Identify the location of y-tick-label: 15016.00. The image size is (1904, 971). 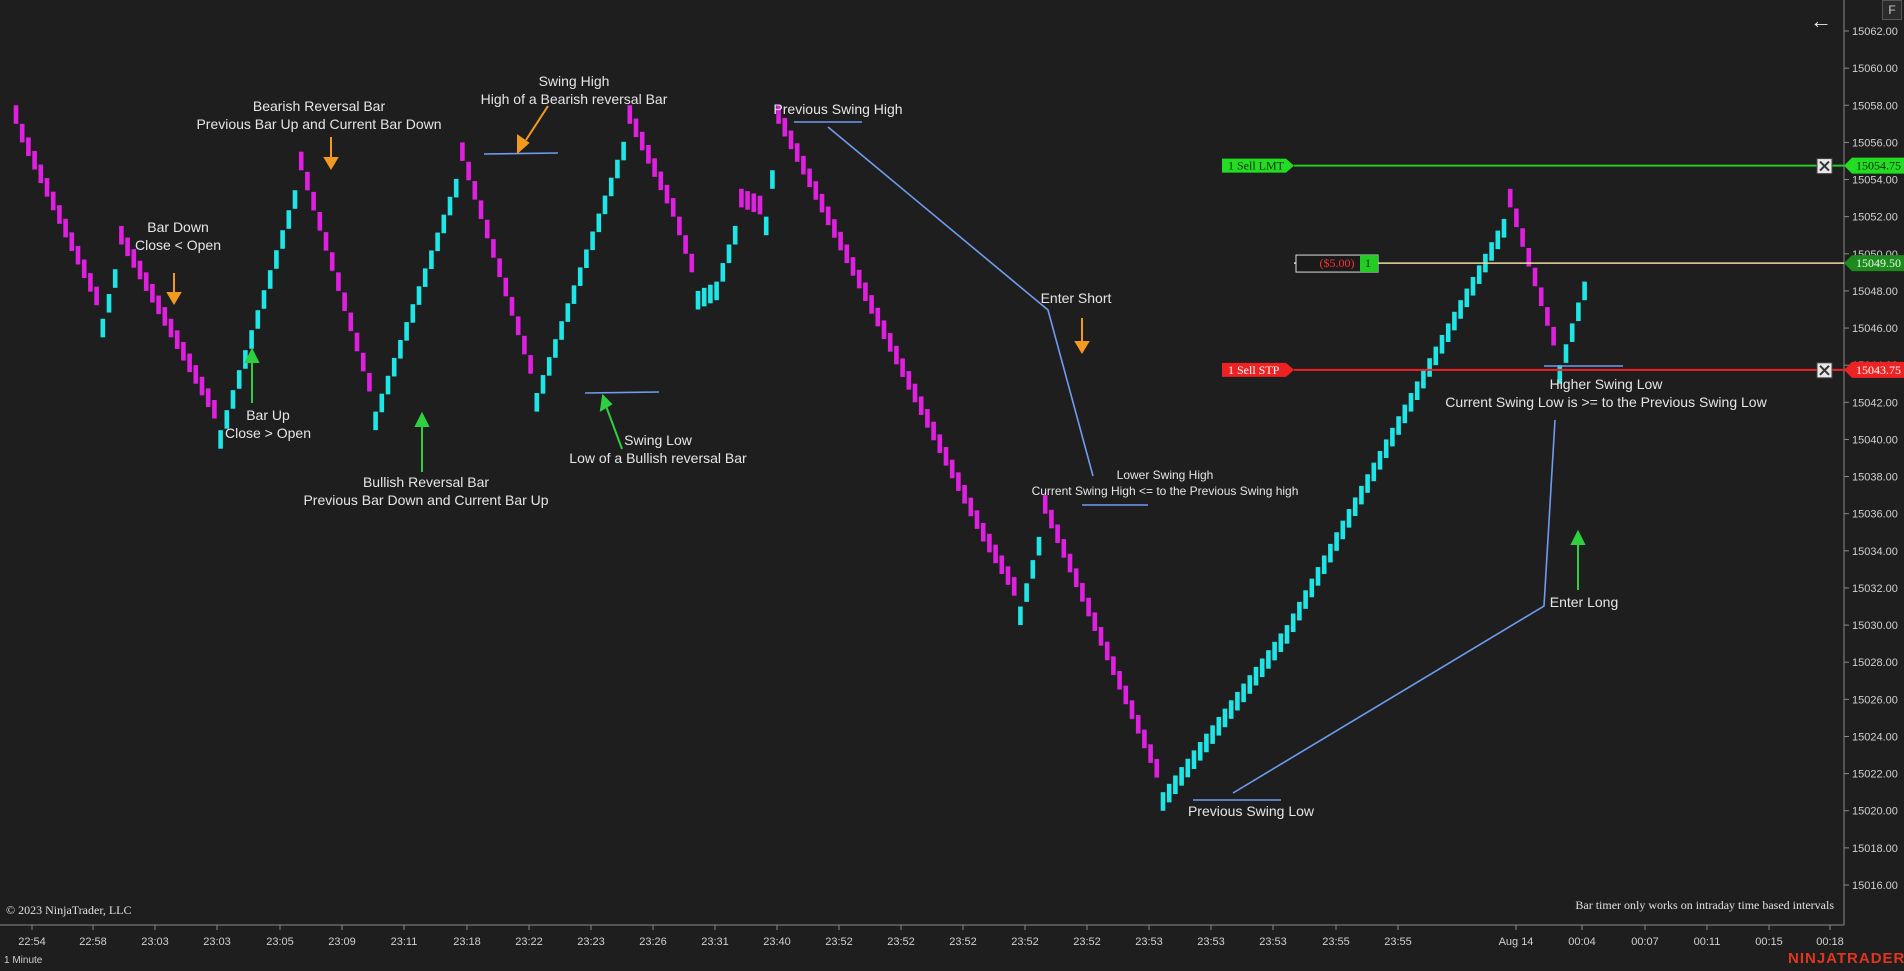
(1875, 886).